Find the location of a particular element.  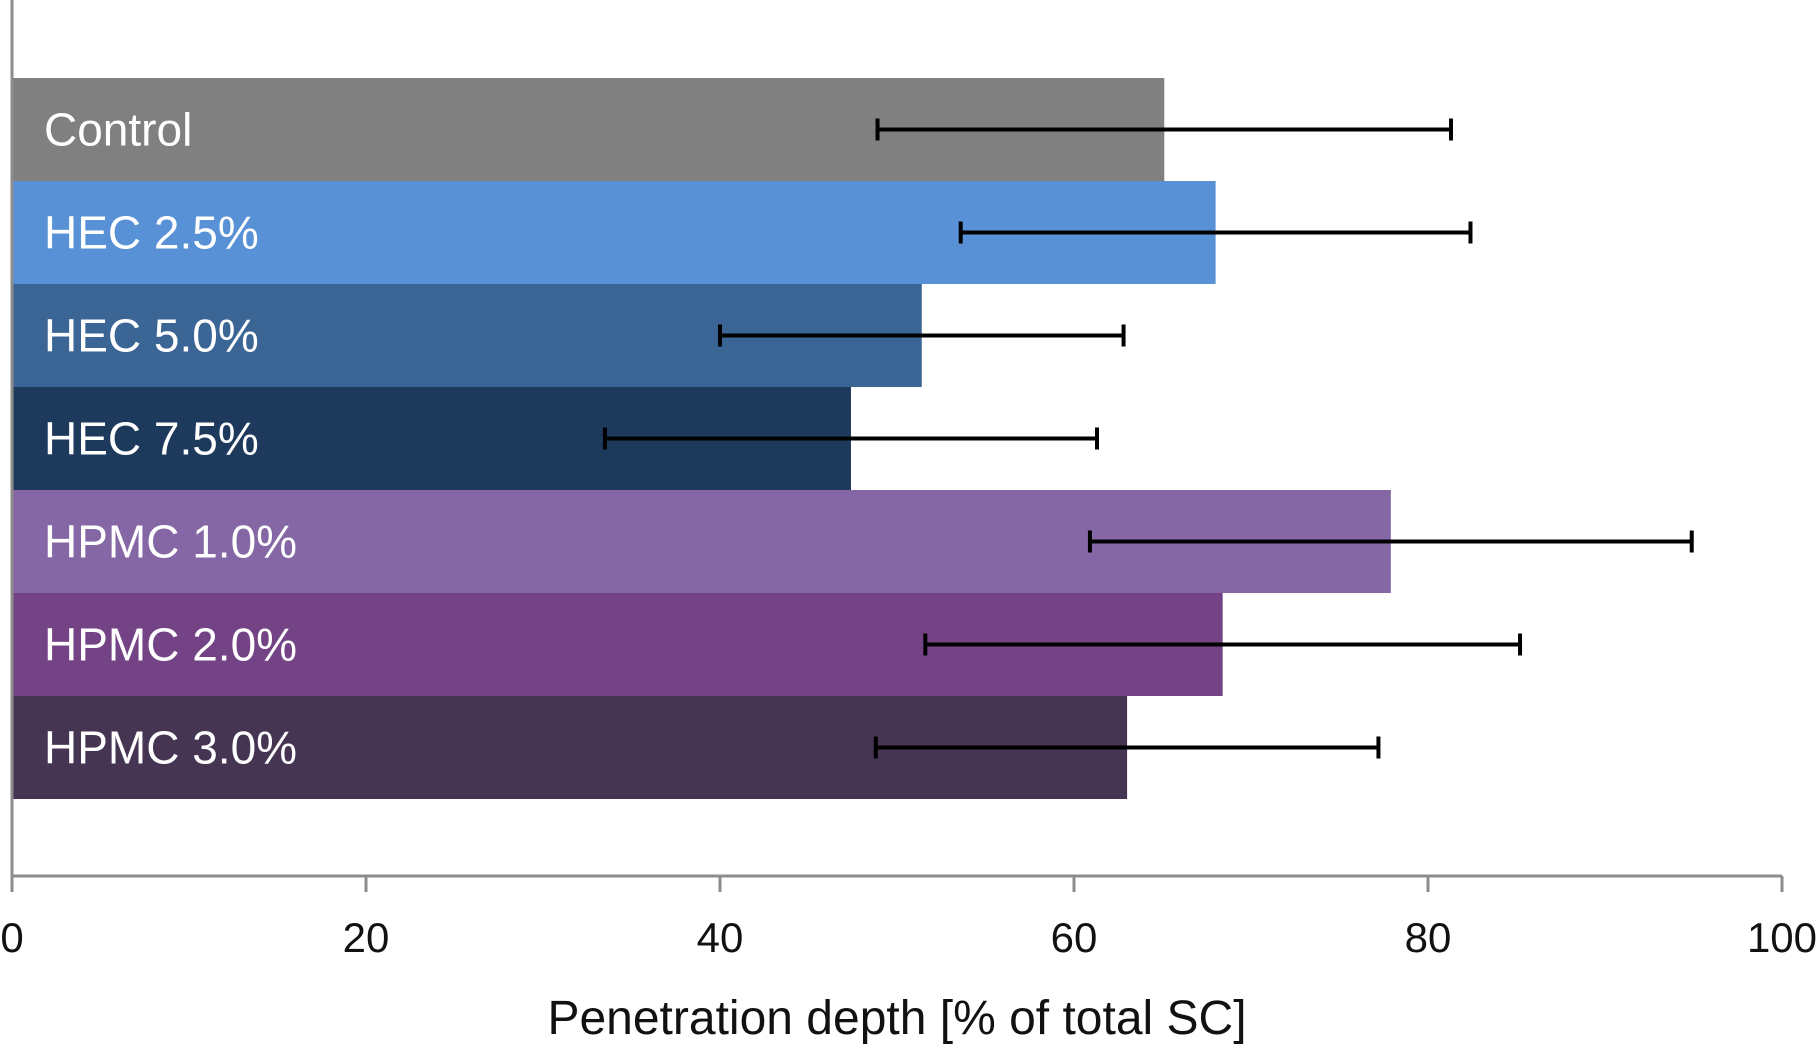

x-tick-label-1: 20 is located at coordinates (366, 937).